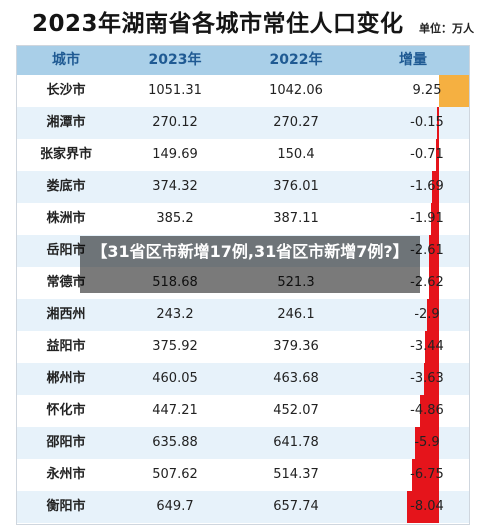 The height and width of the screenshot is (527, 500). I want to click on chart-title: 2023年湖南省各城市常住人口变化, so click(218, 24).